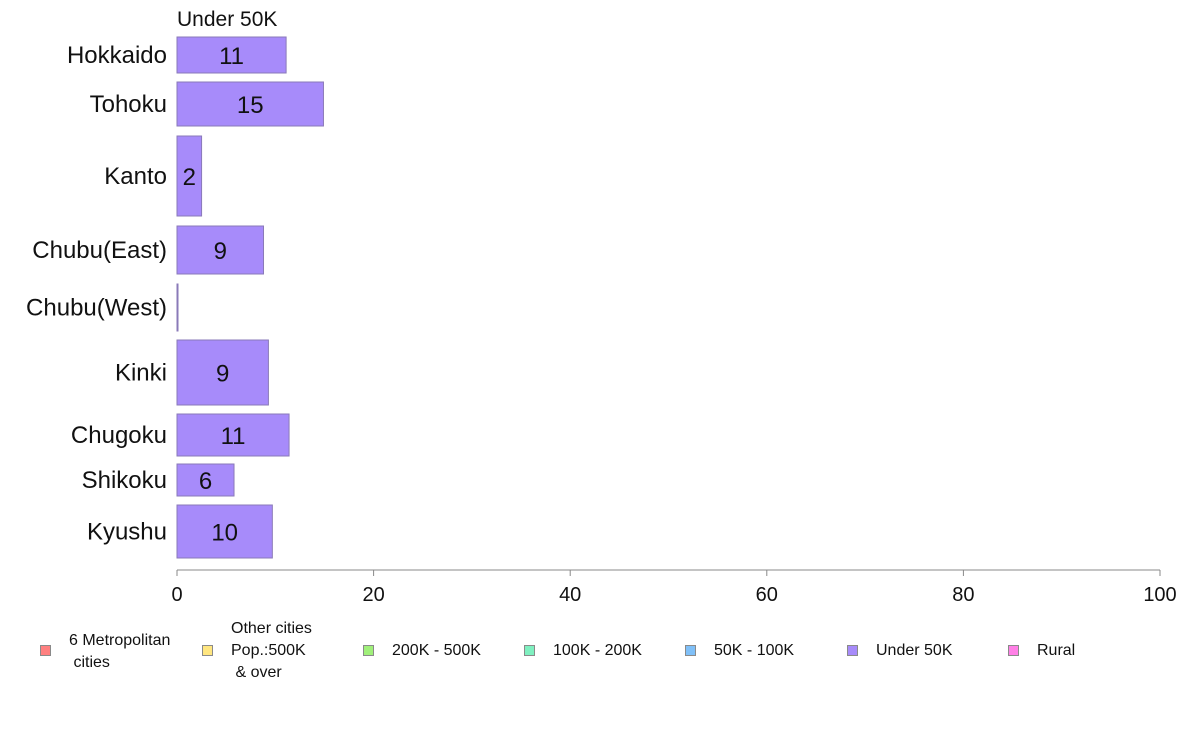 The height and width of the screenshot is (736, 1188). What do you see at coordinates (271, 650) in the screenshot?
I see `legend-label: Other cities Pop.:500K & over` at bounding box center [271, 650].